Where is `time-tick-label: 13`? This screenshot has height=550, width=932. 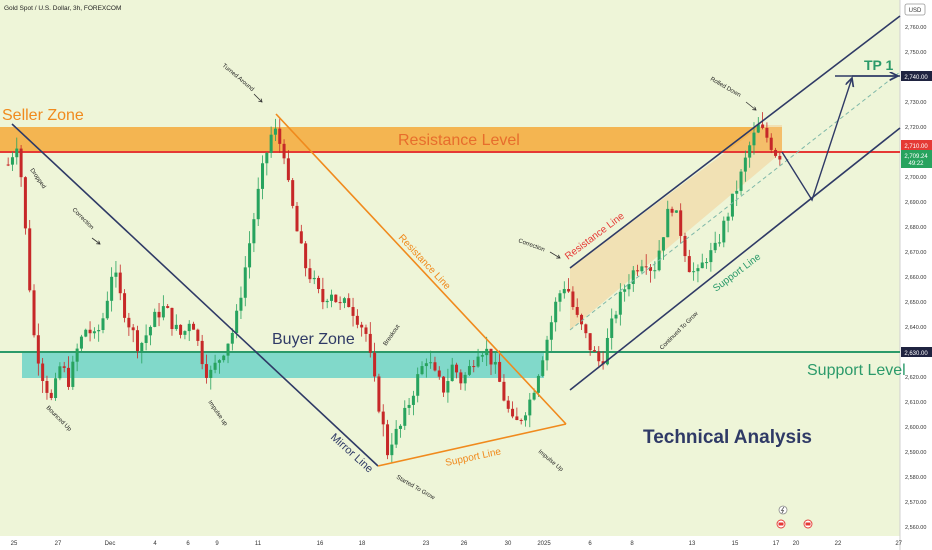
time-tick-label: 13 is located at coordinates (692, 544).